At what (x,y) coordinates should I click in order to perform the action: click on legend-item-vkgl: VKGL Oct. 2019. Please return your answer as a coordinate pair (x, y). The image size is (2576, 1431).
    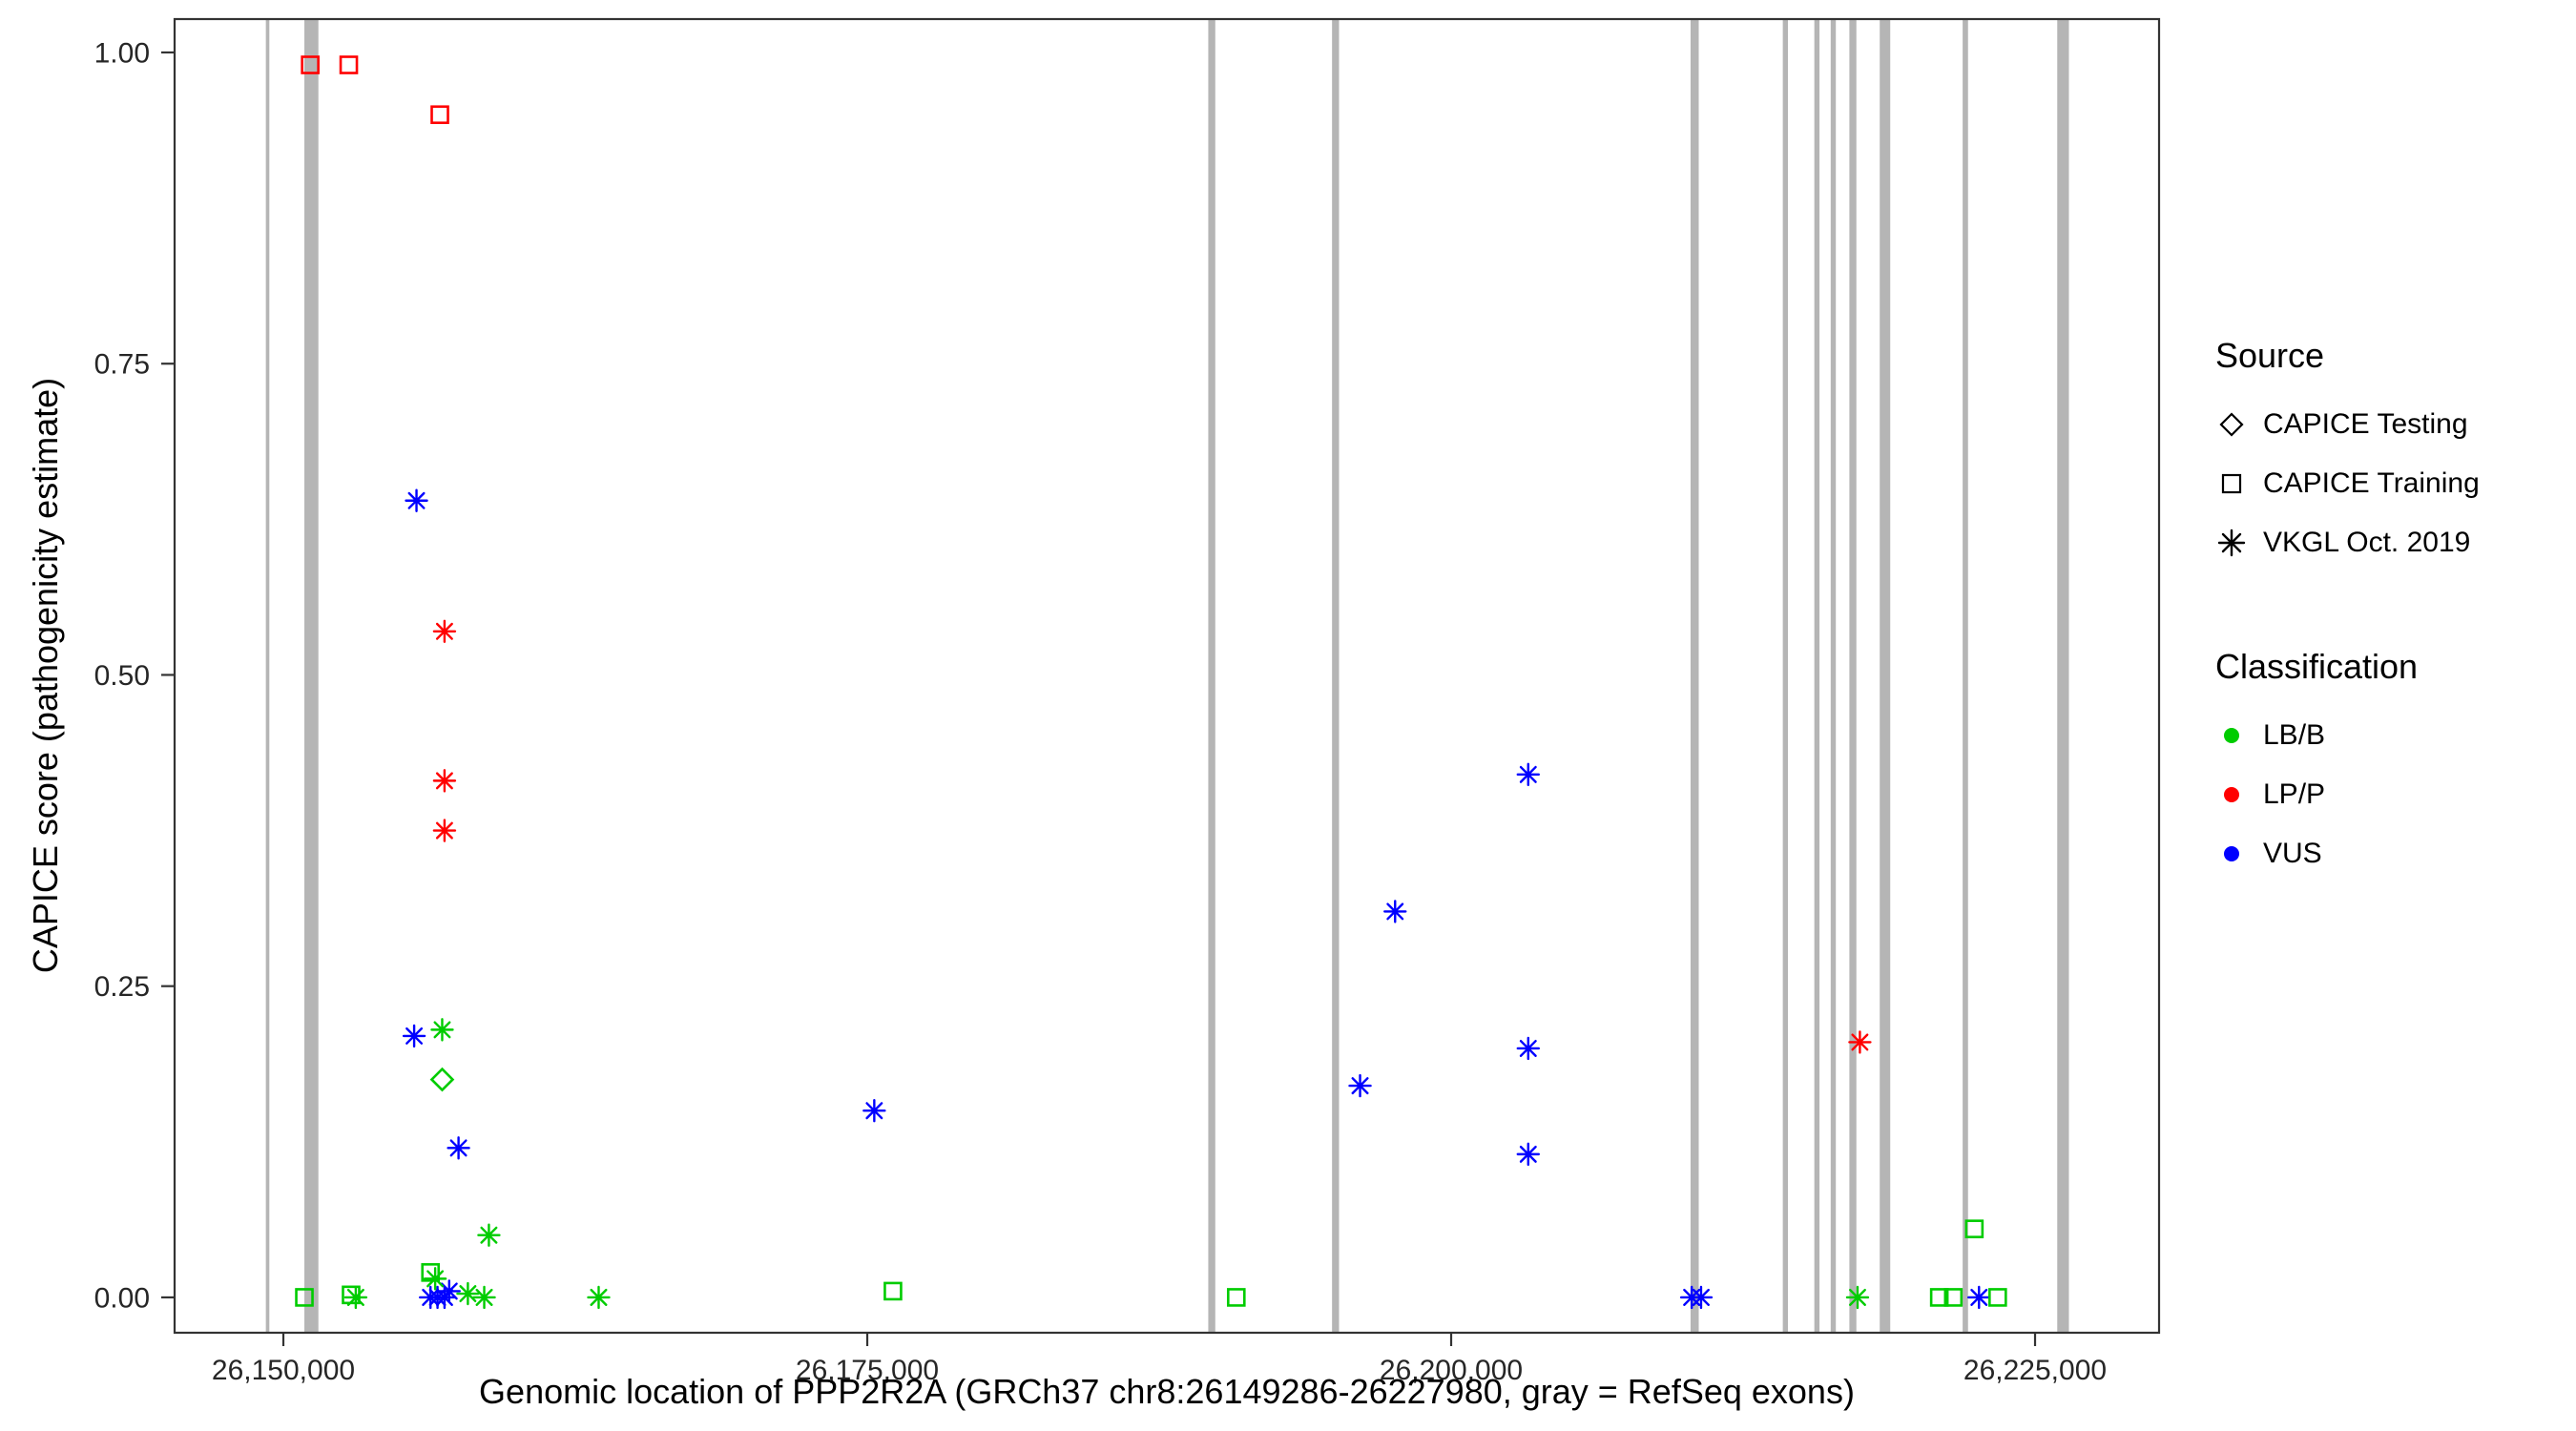
    Looking at the image, I should click on (2391, 542).